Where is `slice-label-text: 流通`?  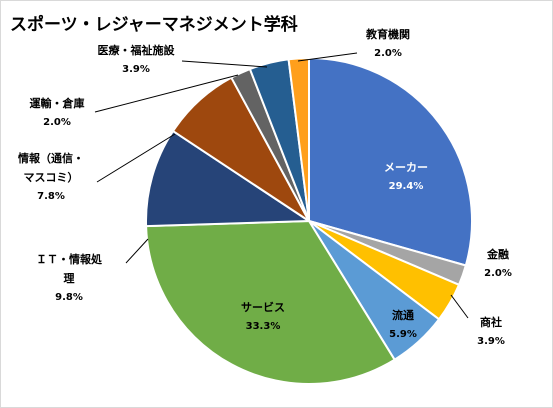 slice-label-text: 流通 is located at coordinates (403, 315).